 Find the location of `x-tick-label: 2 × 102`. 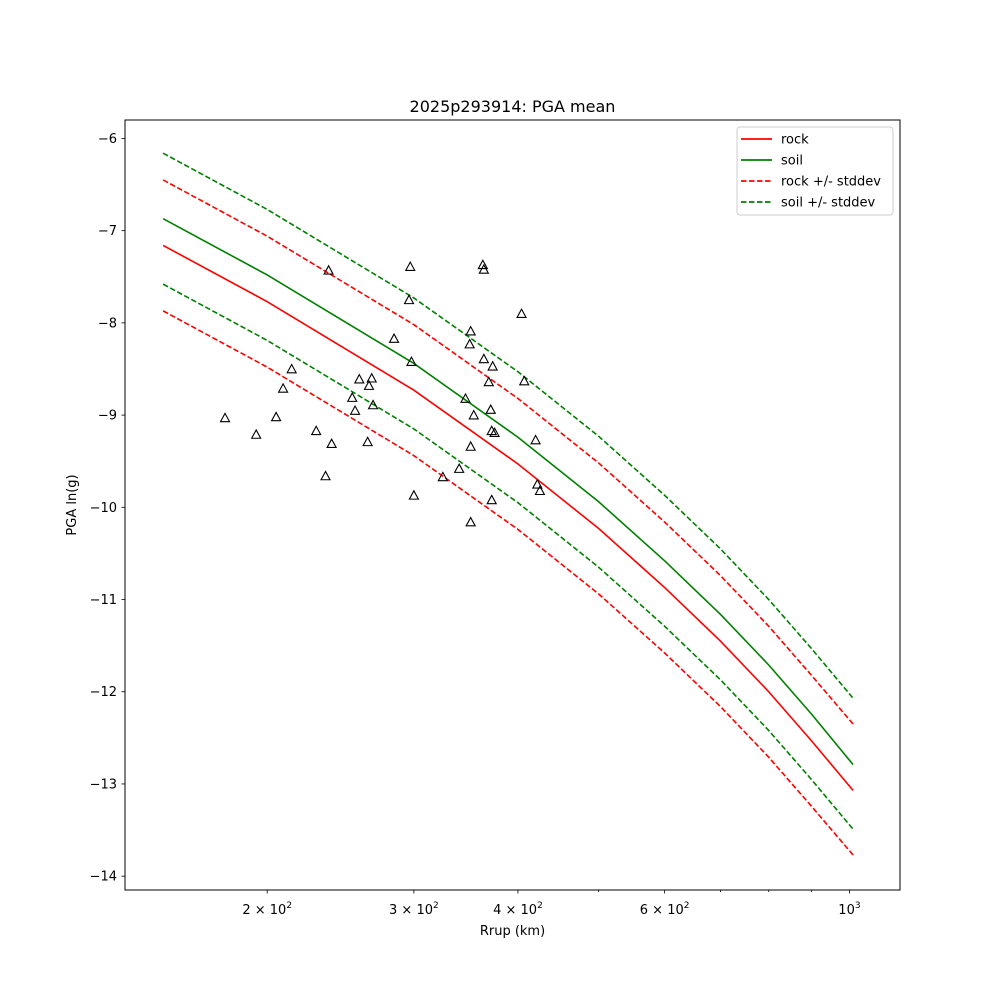

x-tick-label: 2 × 102 is located at coordinates (267, 909).